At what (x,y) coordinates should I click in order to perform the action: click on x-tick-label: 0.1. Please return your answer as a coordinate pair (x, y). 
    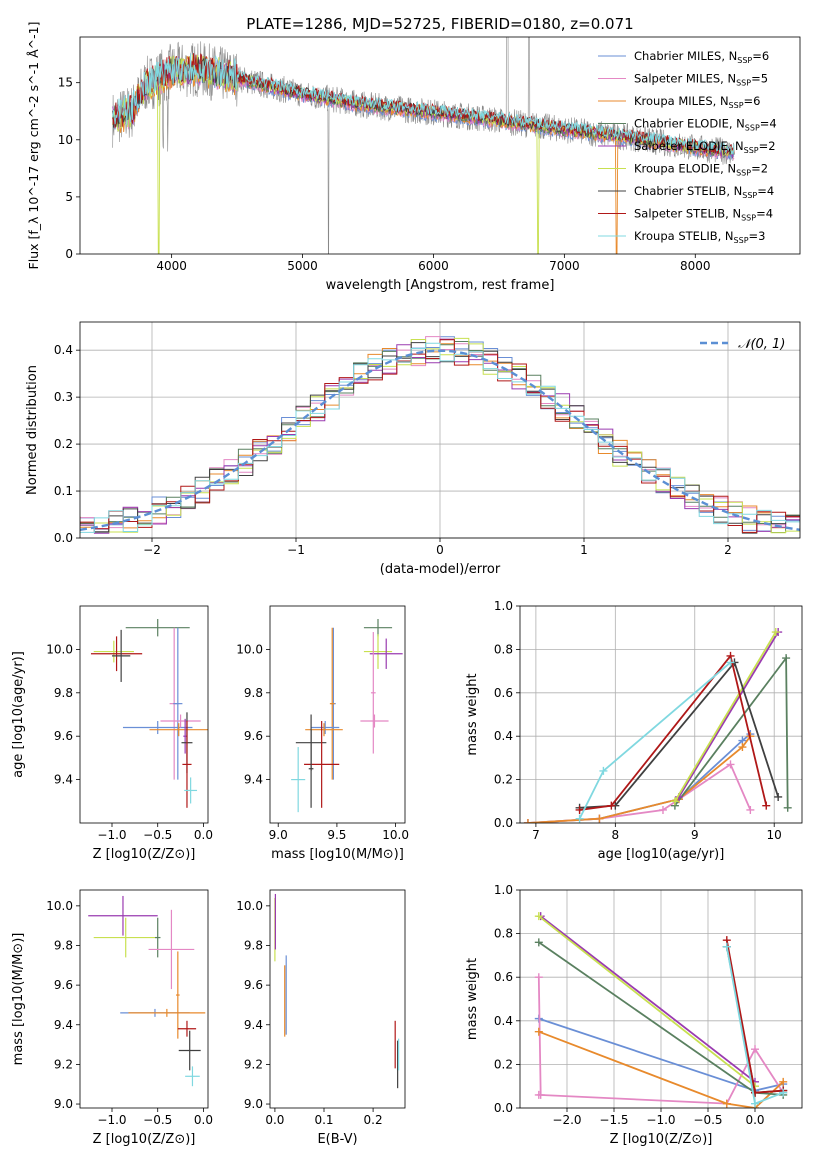
    Looking at the image, I should click on (323, 1120).